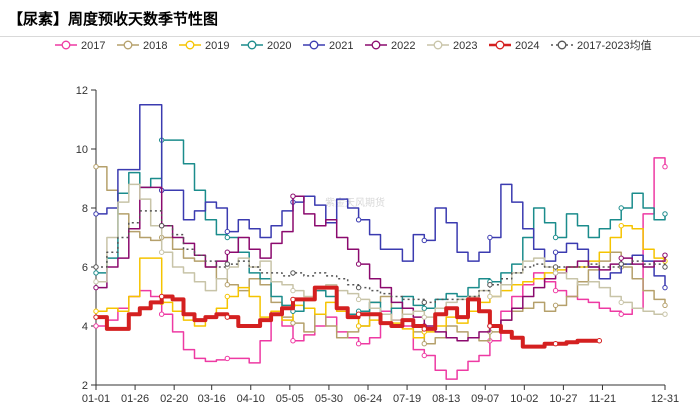 The image size is (700, 409). I want to click on legend-item: 2021, so click(328, 46).